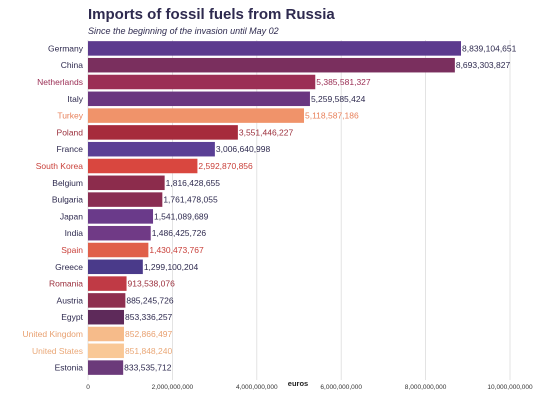 The image size is (545, 402). I want to click on category-label: France, so click(70, 149).